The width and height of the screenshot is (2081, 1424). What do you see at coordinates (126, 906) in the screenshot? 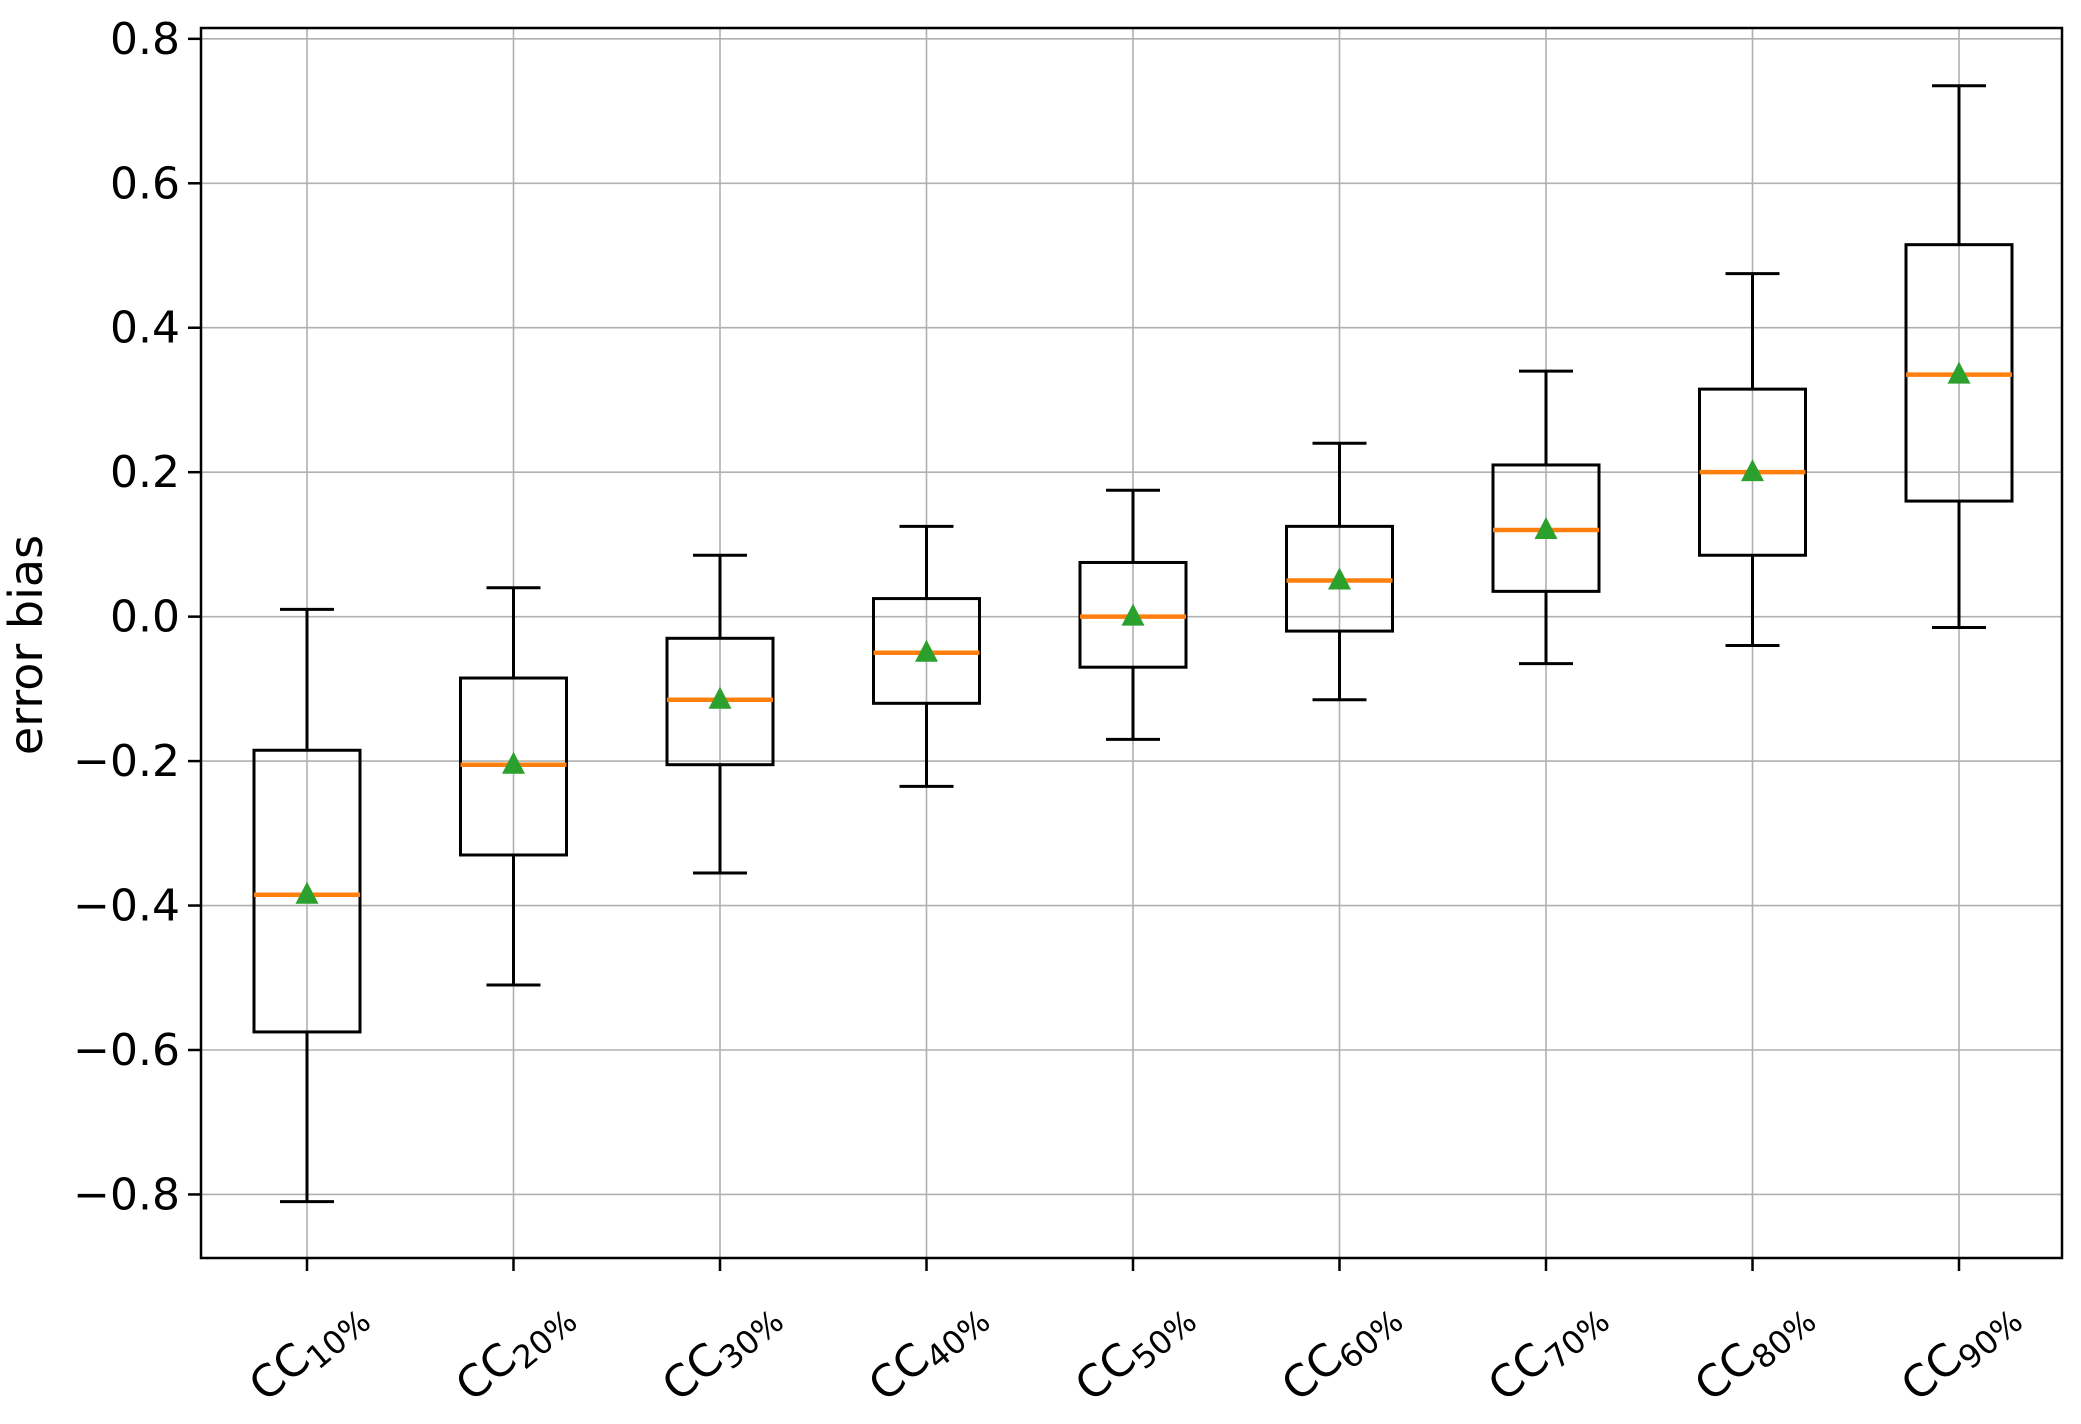
I see `y-tick-label: −0.4` at bounding box center [126, 906].